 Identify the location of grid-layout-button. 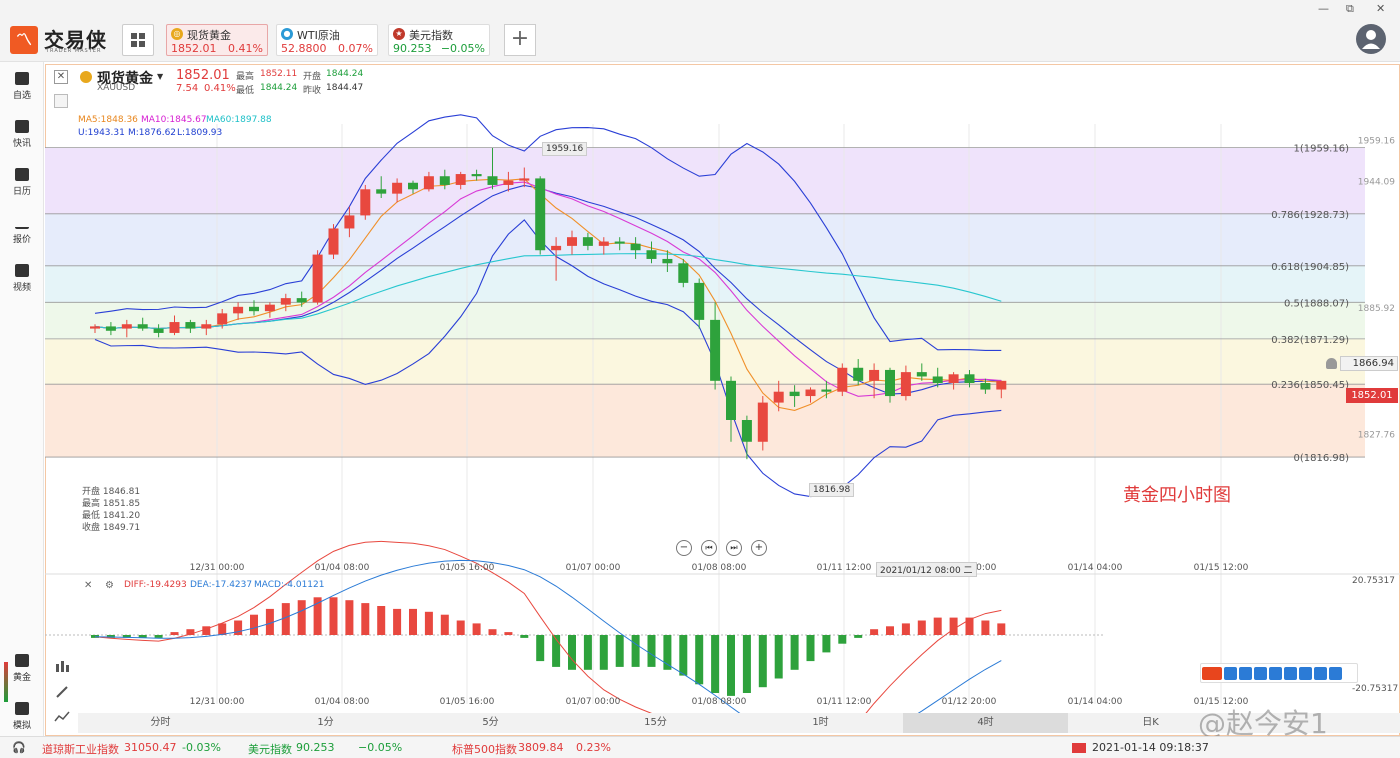
(138, 40).